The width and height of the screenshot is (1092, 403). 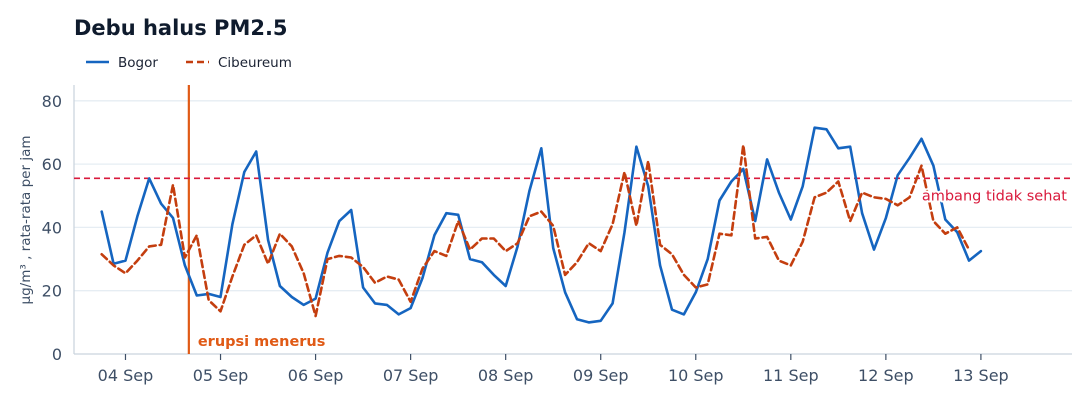 What do you see at coordinates (994, 196) in the screenshot?
I see `threshold-label: ambang tidak sehat` at bounding box center [994, 196].